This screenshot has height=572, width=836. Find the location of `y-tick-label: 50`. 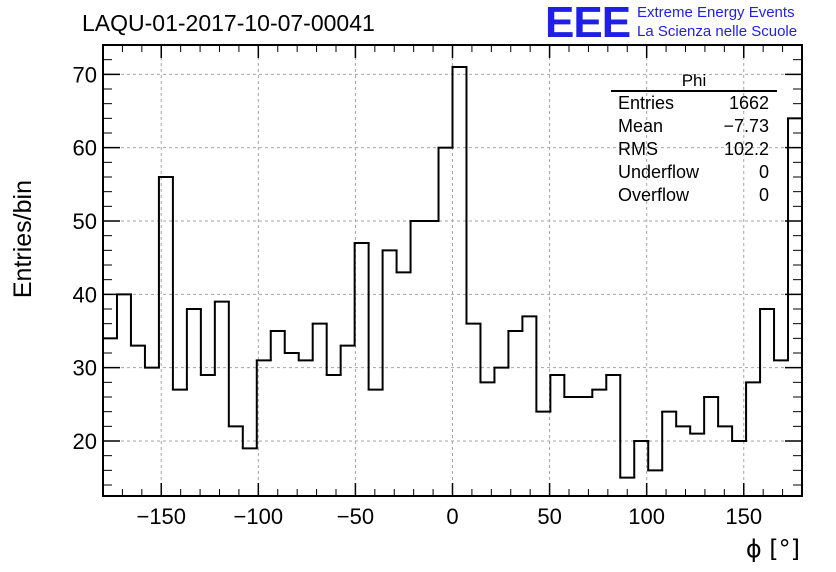

y-tick-label: 50 is located at coordinates (85, 221).